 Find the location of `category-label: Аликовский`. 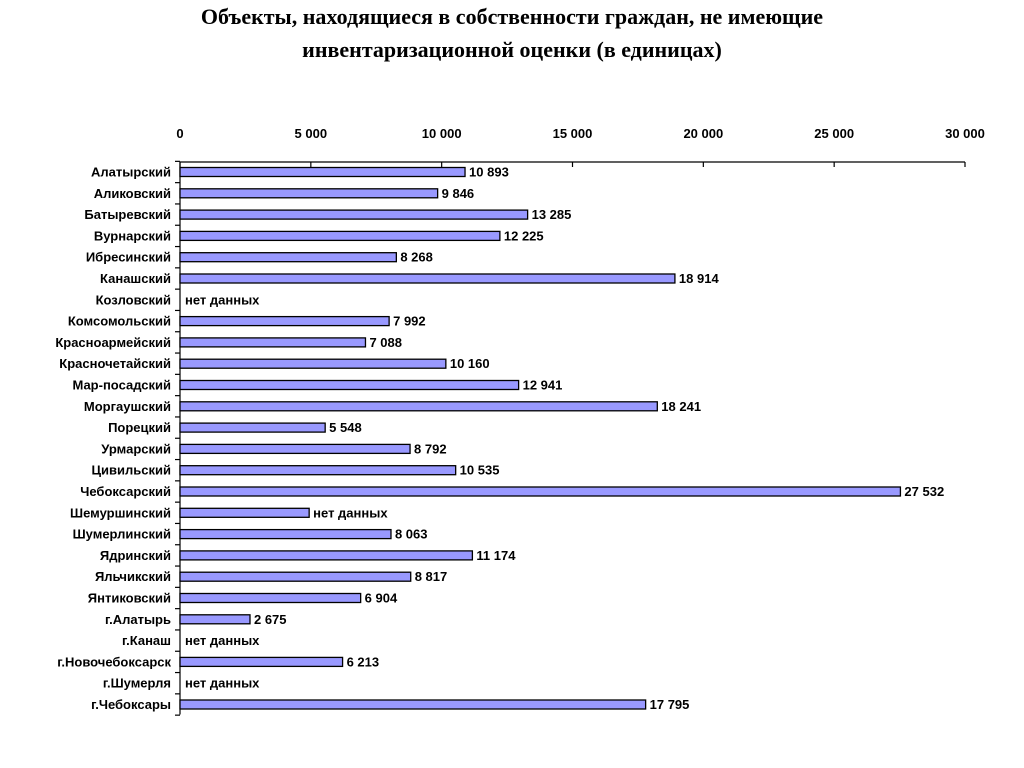

category-label: Аликовский is located at coordinates (132, 193).